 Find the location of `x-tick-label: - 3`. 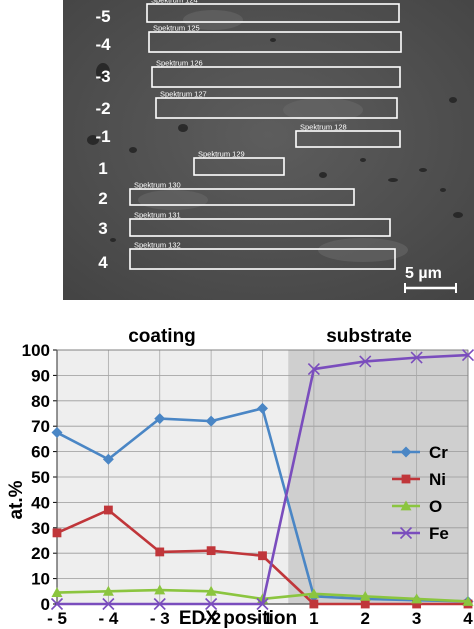

x-tick-label: - 3 is located at coordinates (160, 618).